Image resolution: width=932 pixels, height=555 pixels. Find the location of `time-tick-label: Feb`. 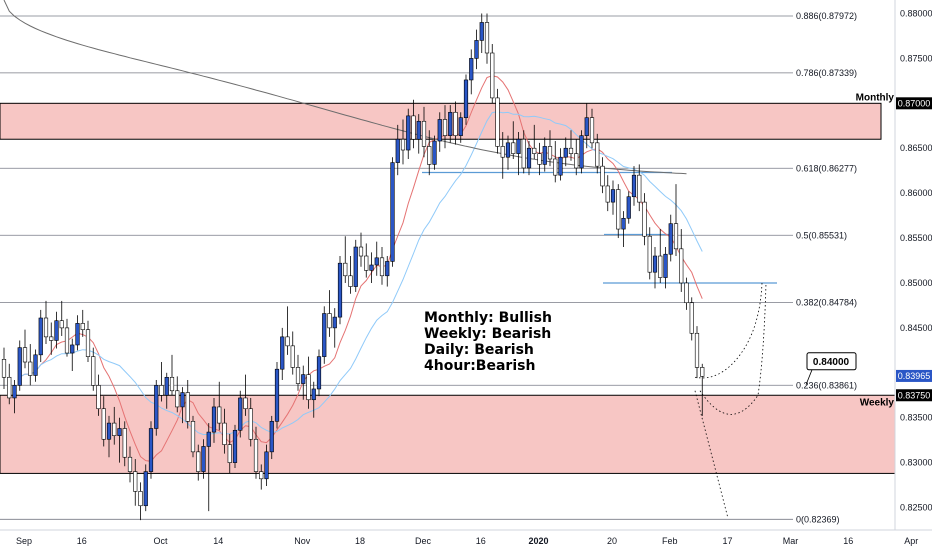

time-tick-label: Feb is located at coordinates (670, 541).